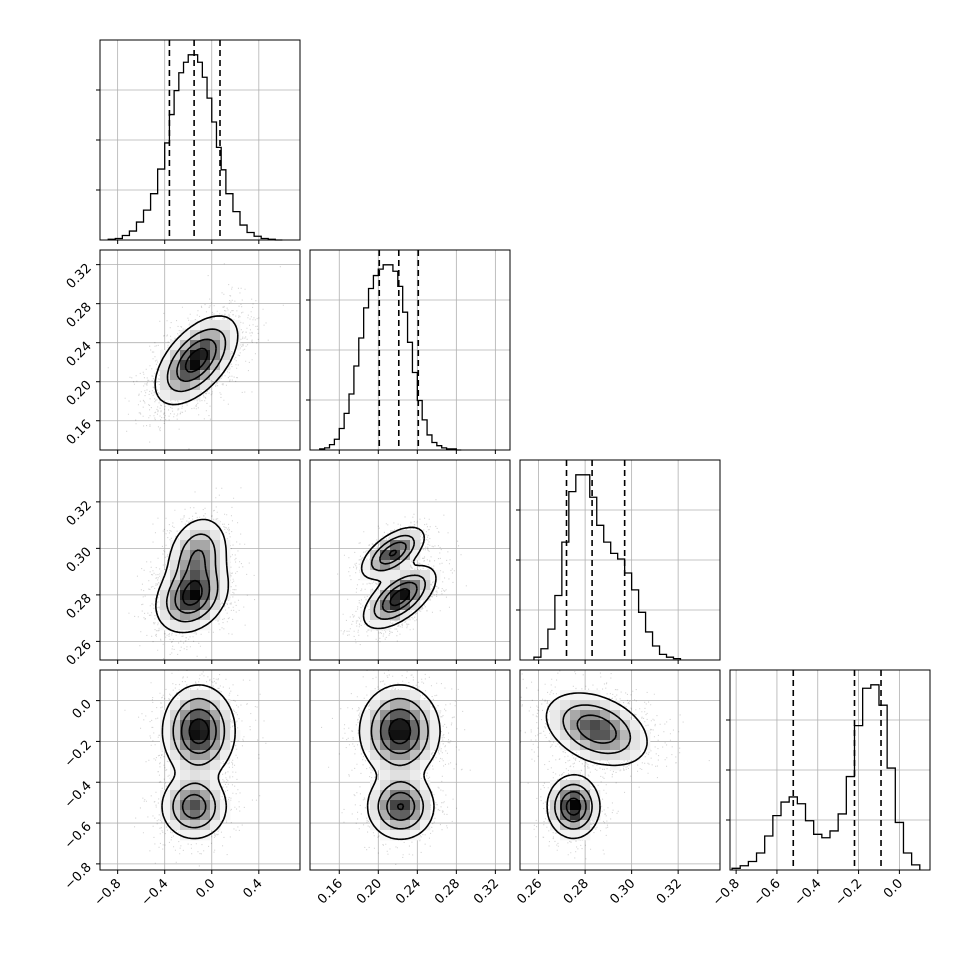  Describe the element at coordinates (79, 354) in the screenshot. I see `y-tick-label: 0.24` at that location.